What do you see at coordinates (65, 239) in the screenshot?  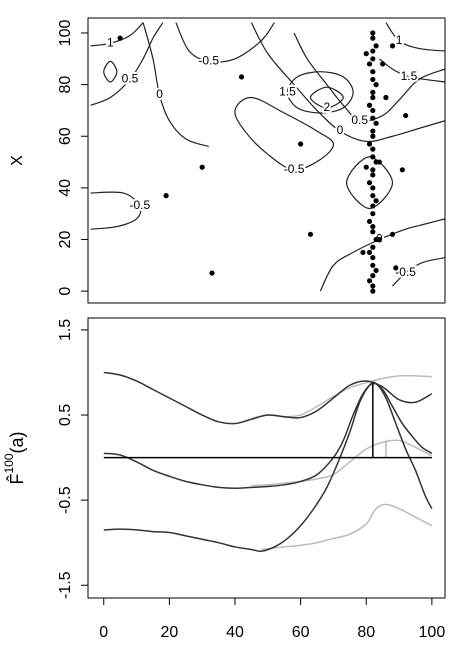 I see `y-tick-label: 20` at bounding box center [65, 239].